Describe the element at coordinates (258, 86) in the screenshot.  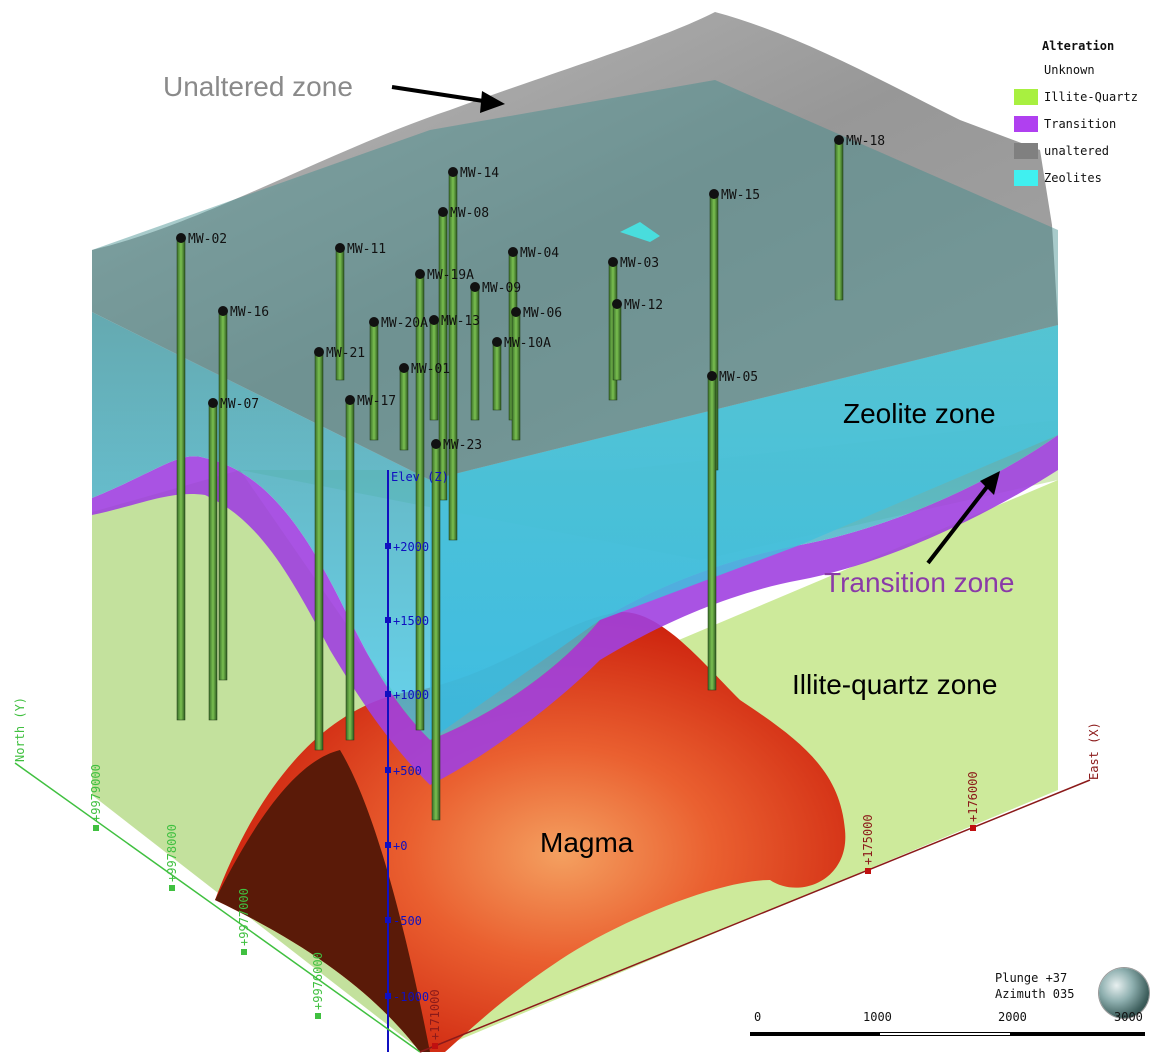
I see `unaltered-zone-label: Unaltered zone` at that location.